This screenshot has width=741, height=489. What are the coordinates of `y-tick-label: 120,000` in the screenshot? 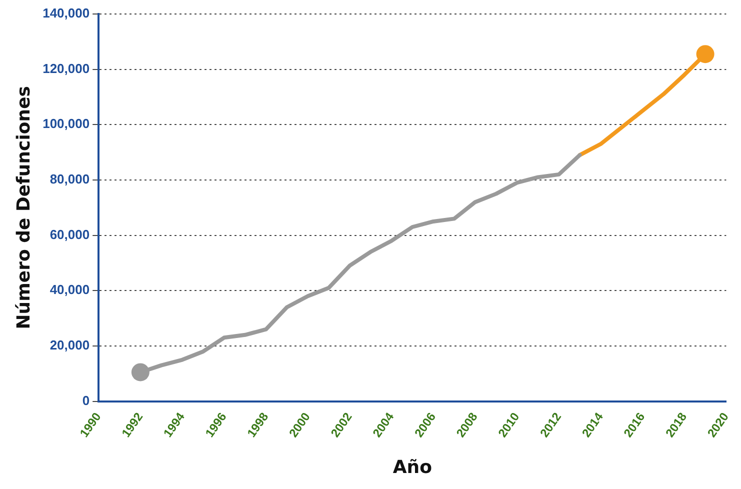 It's located at (66, 68).